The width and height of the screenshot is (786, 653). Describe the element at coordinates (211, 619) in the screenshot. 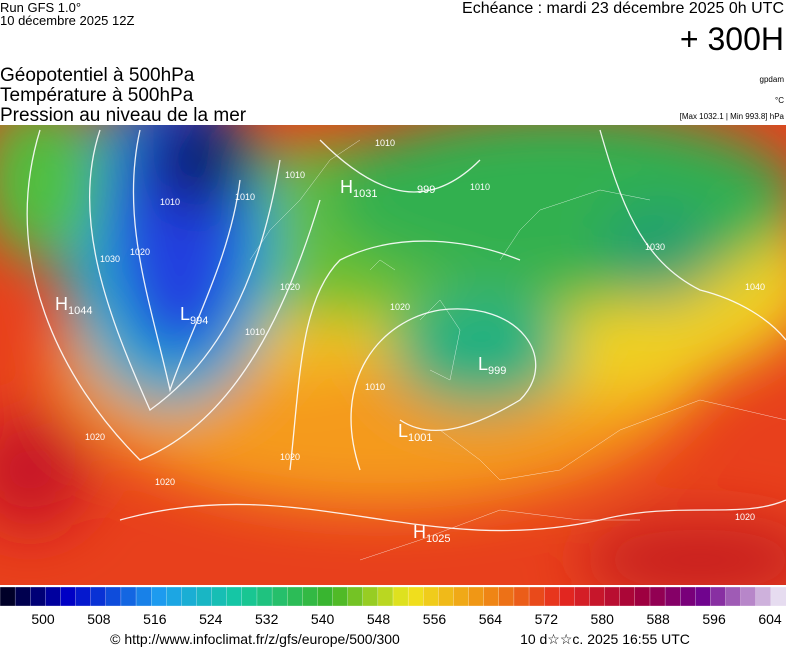

I see `colorbar-label: 524` at that location.